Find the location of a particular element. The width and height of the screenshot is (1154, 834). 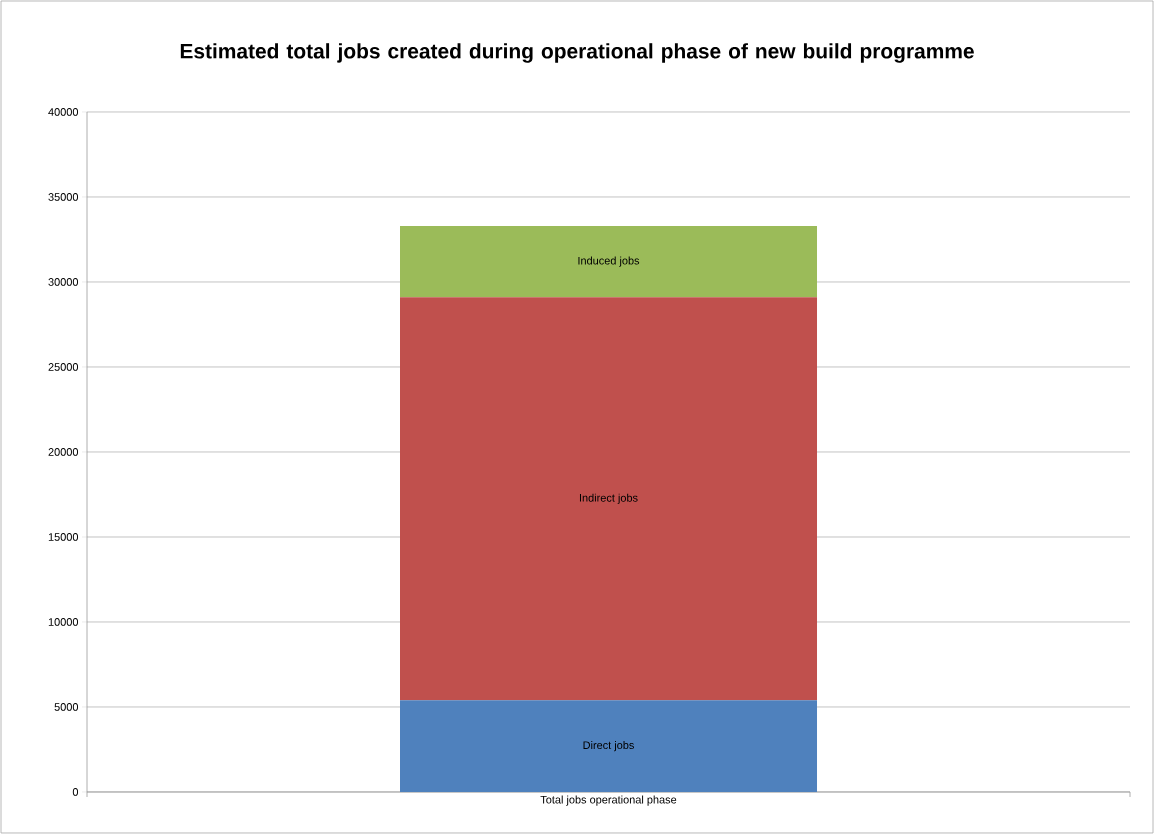

series-label: Indirect jobs is located at coordinates (608, 498).